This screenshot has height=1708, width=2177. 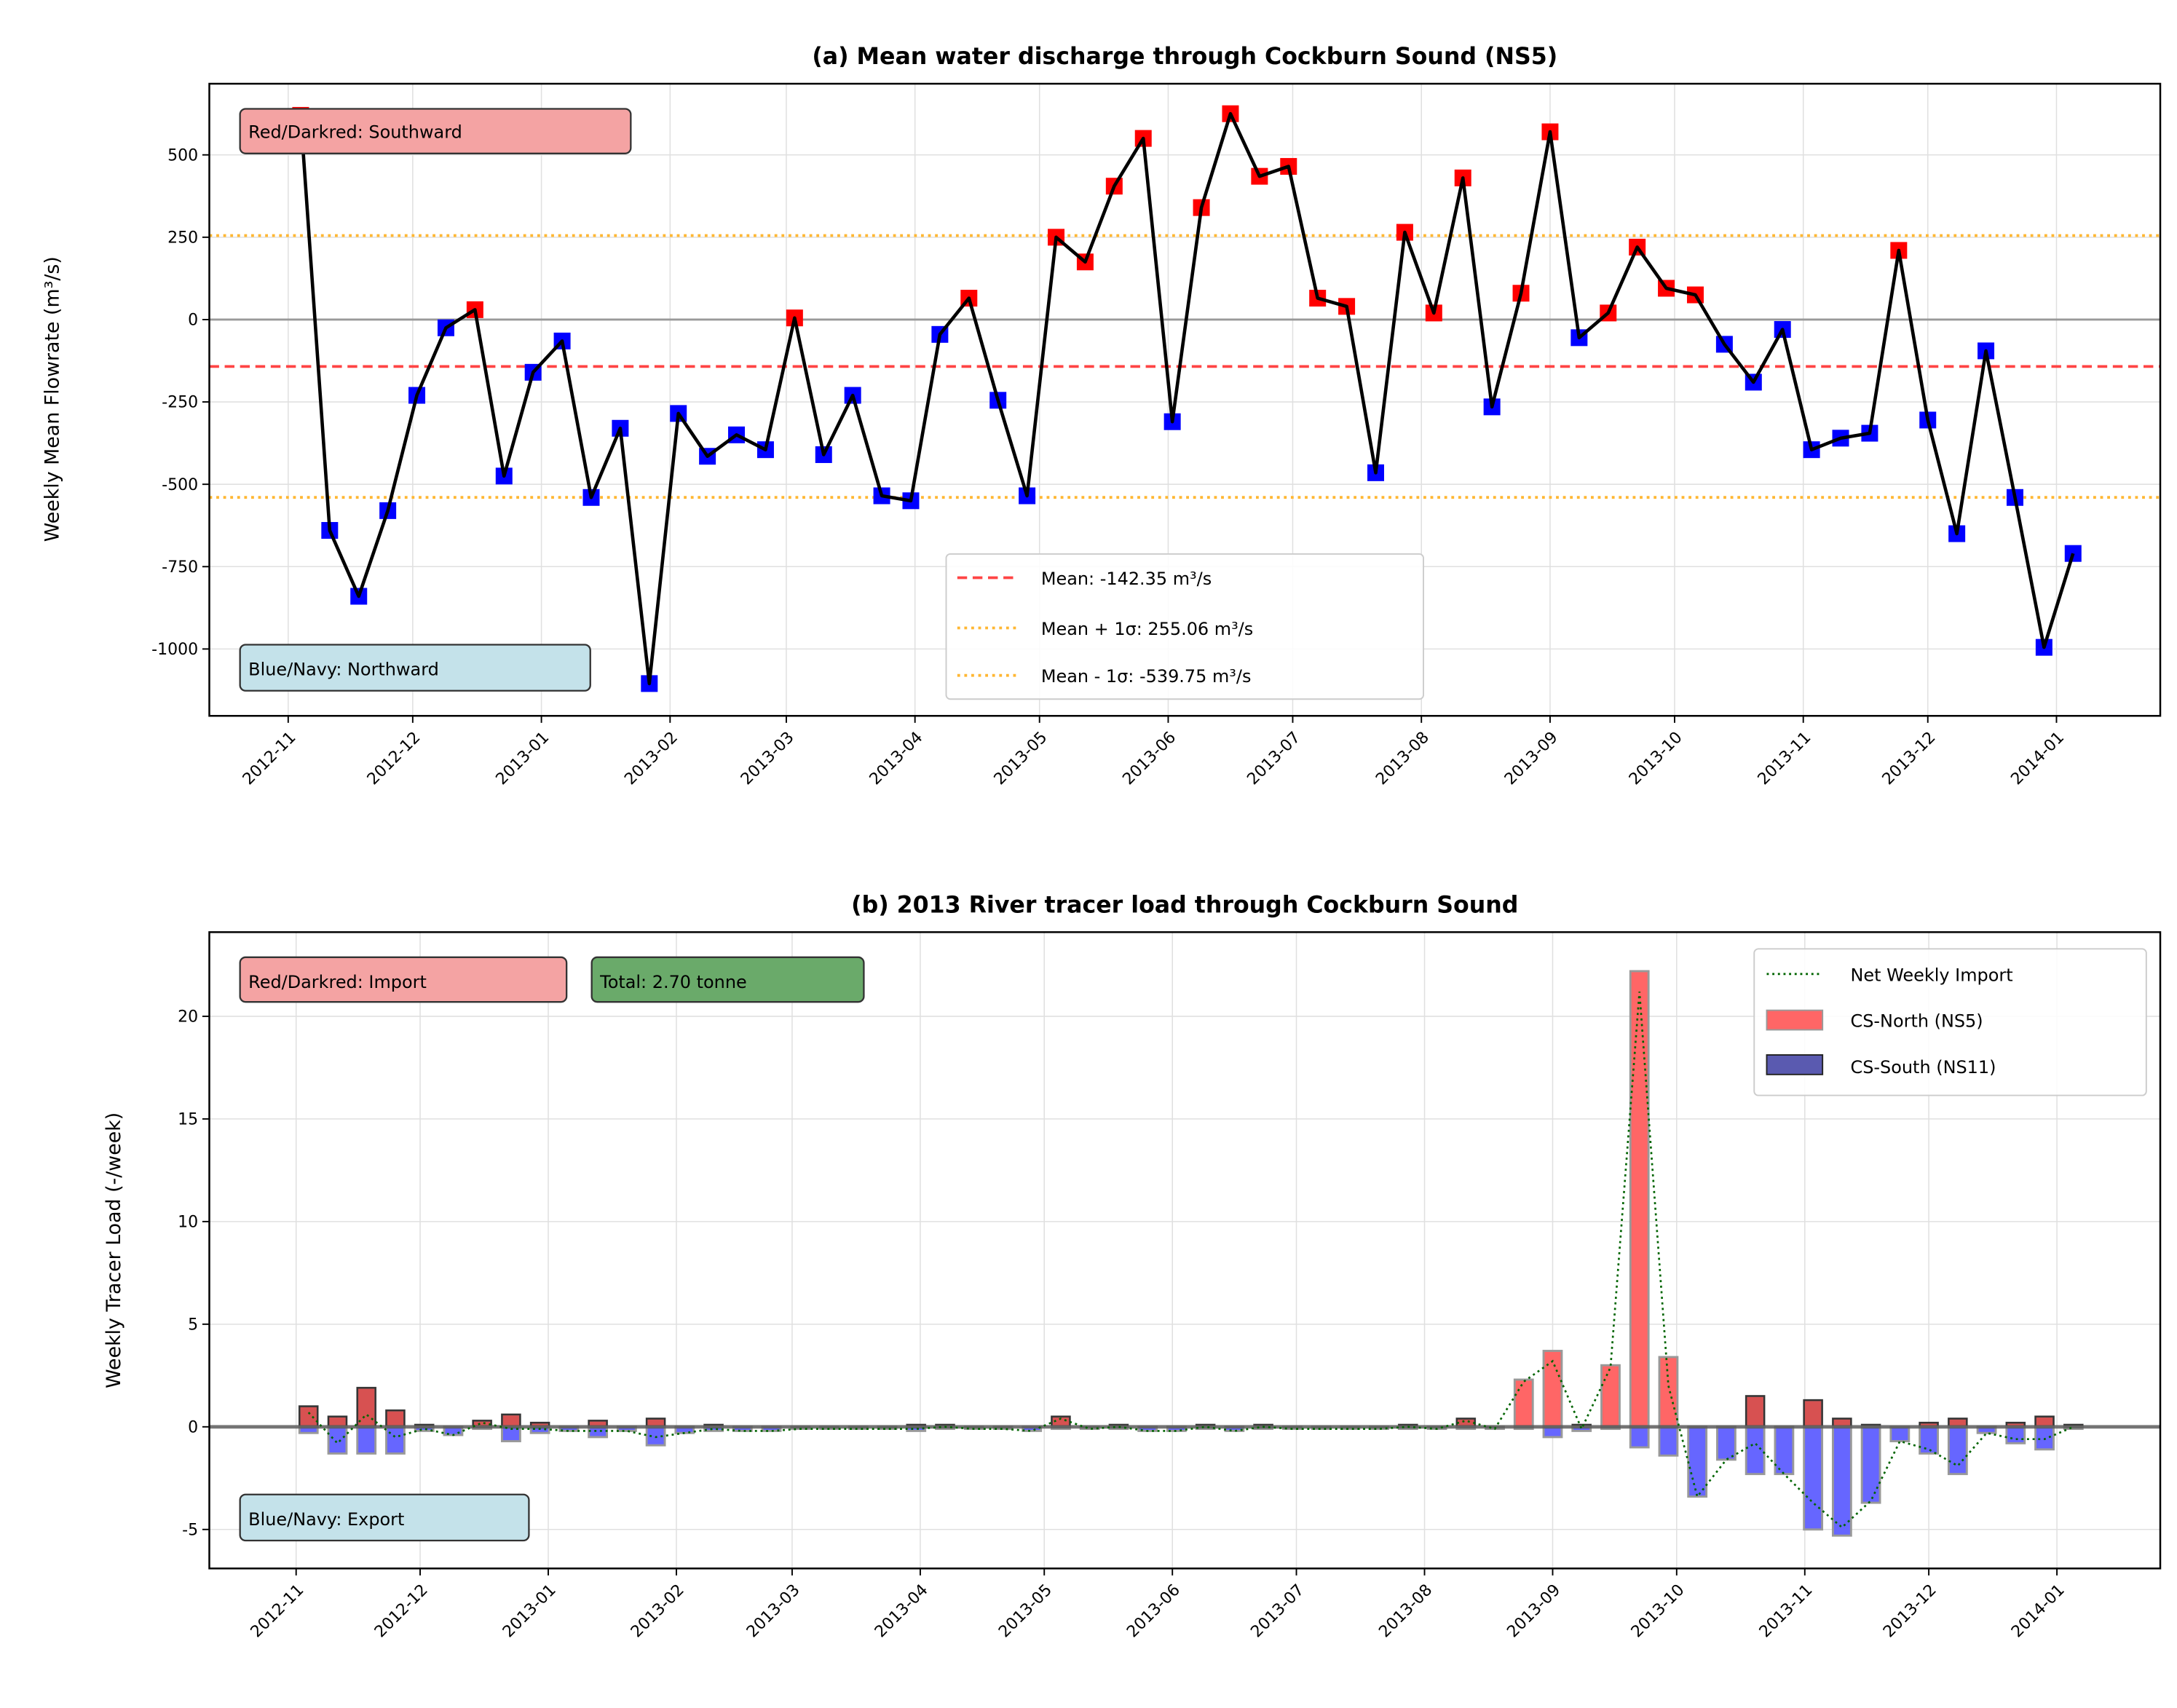 What do you see at coordinates (180, 485) in the screenshot?
I see `y-tick-label: -500` at bounding box center [180, 485].